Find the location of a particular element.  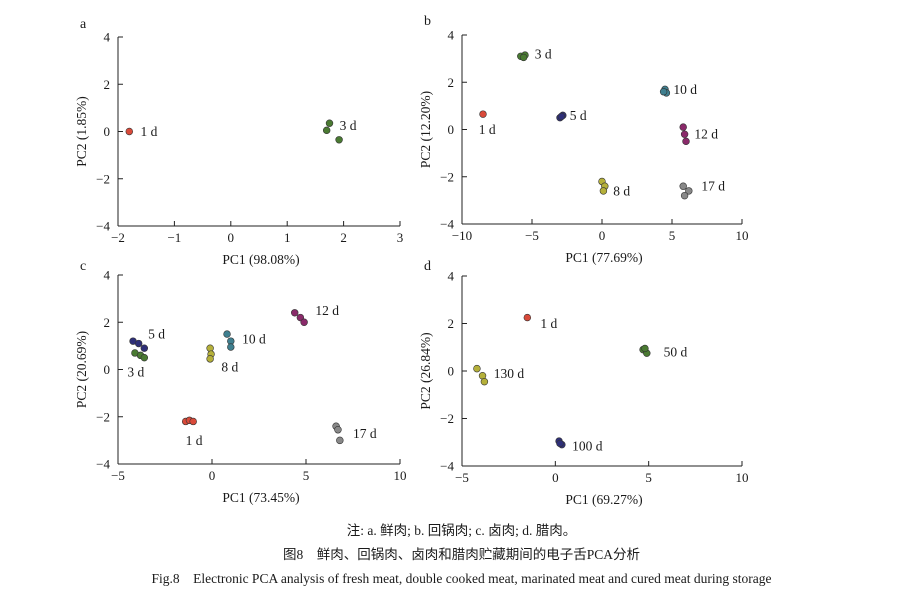

x-tick-label: −10 is located at coordinates (462, 235).